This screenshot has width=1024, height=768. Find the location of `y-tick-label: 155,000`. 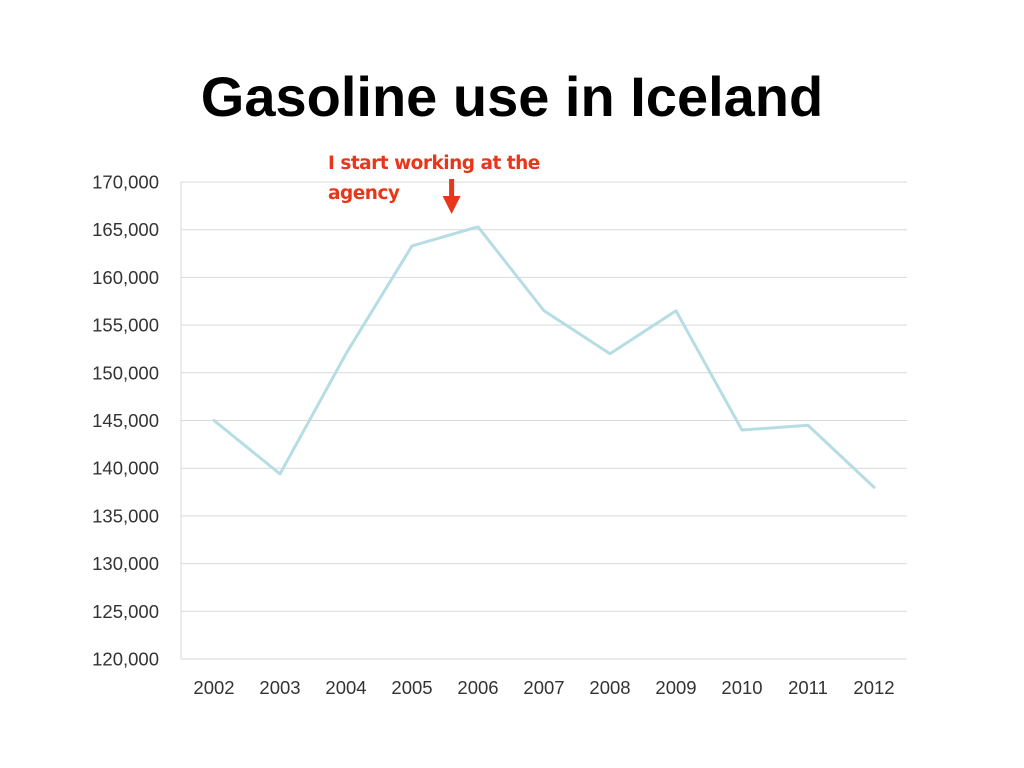

y-tick-label: 155,000 is located at coordinates (125, 325).